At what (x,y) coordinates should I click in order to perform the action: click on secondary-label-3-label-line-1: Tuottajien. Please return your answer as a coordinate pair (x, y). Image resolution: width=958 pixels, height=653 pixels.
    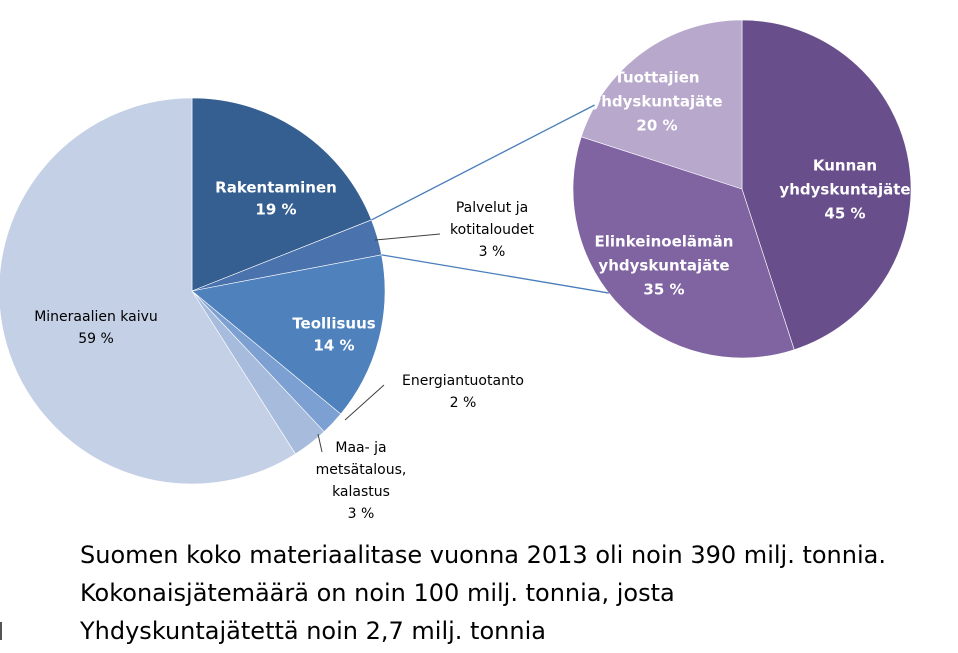
    Looking at the image, I should click on (656, 78).